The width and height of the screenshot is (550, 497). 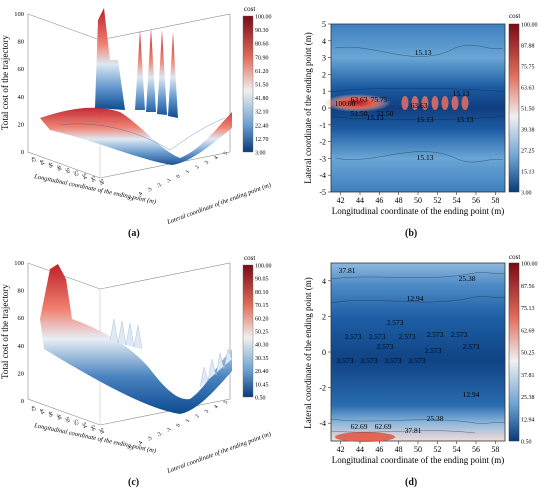 What do you see at coordinates (262, 372) in the screenshot?
I see `colorbar-tick: 20.40` at bounding box center [262, 372].